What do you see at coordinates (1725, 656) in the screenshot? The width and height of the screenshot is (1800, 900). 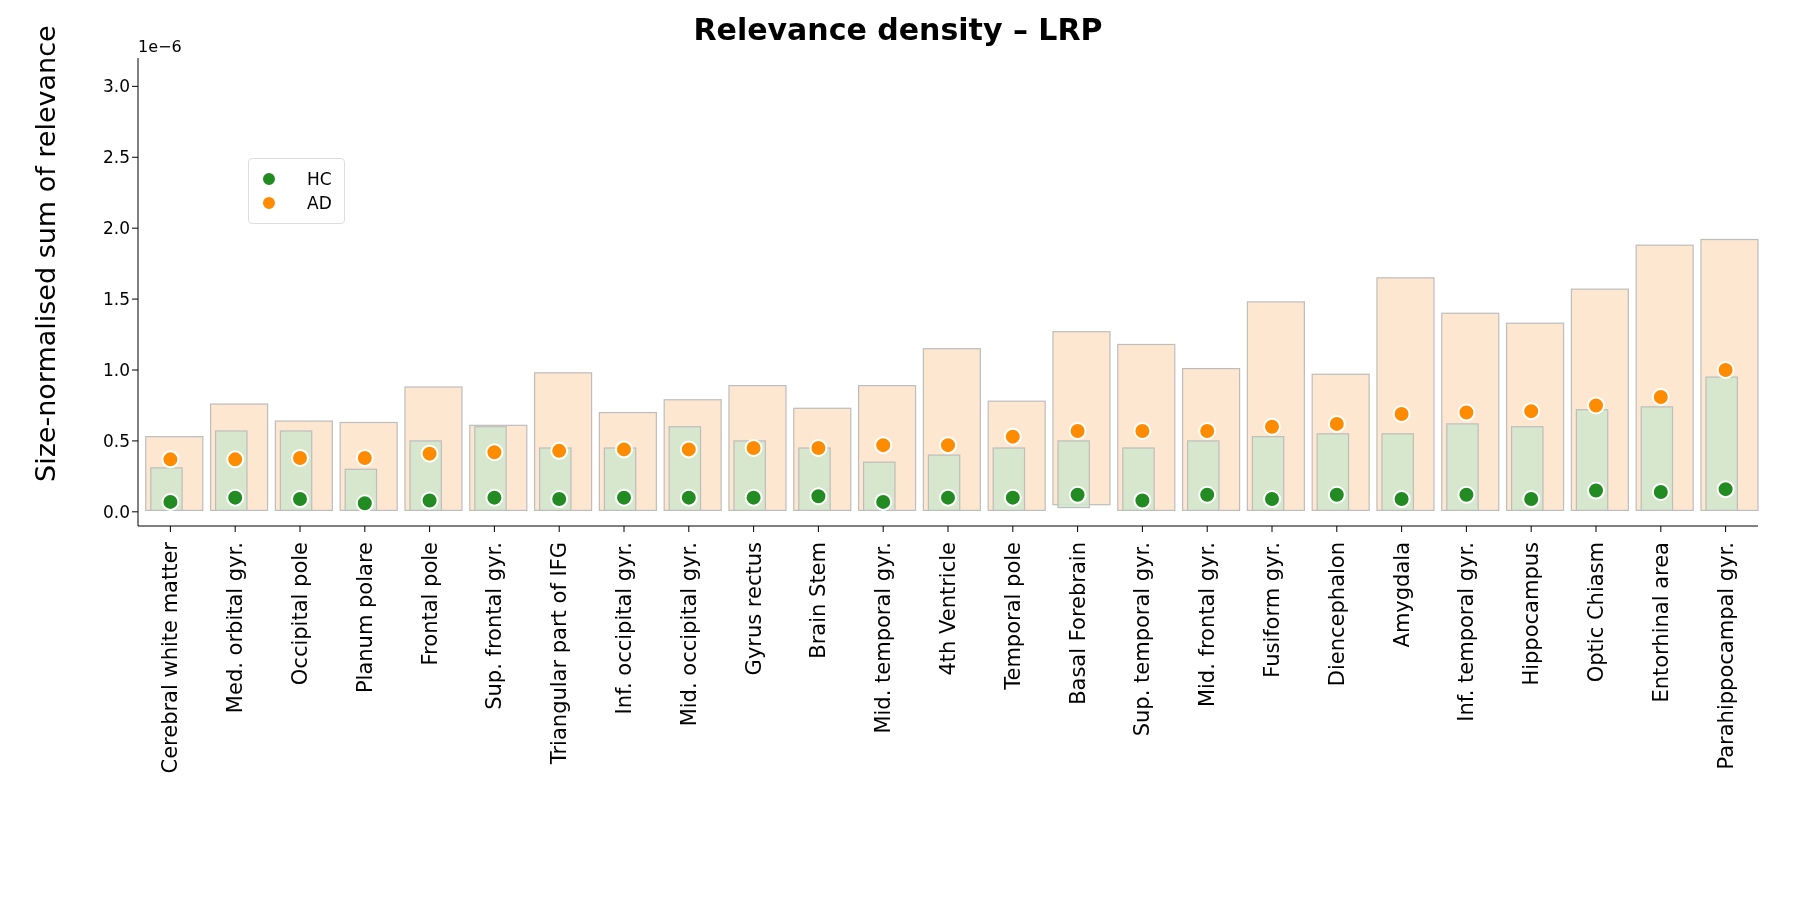 I see `x-tick-label: Parahippocampal gyr.` at bounding box center [1725, 656].